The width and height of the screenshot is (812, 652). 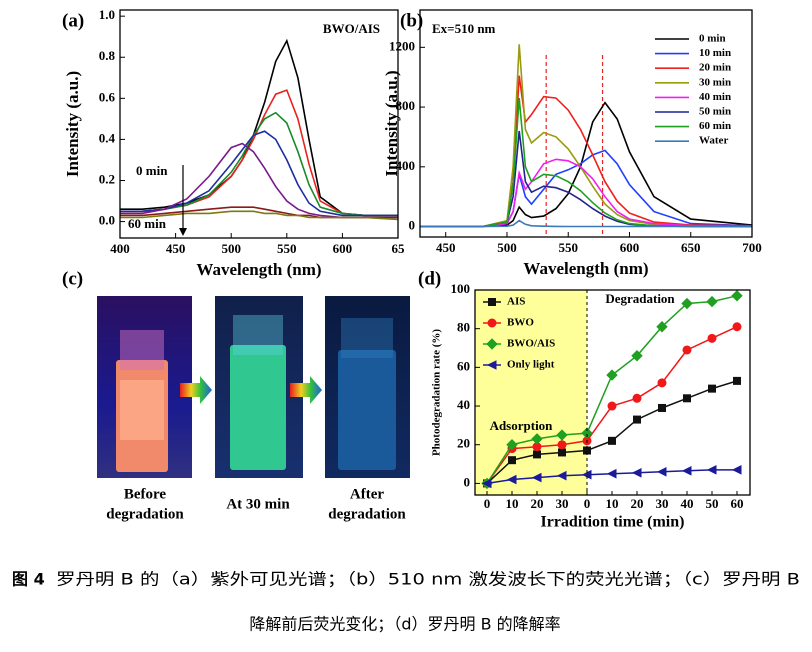 I want to click on y-tick-label: 40, so click(x=463, y=404).